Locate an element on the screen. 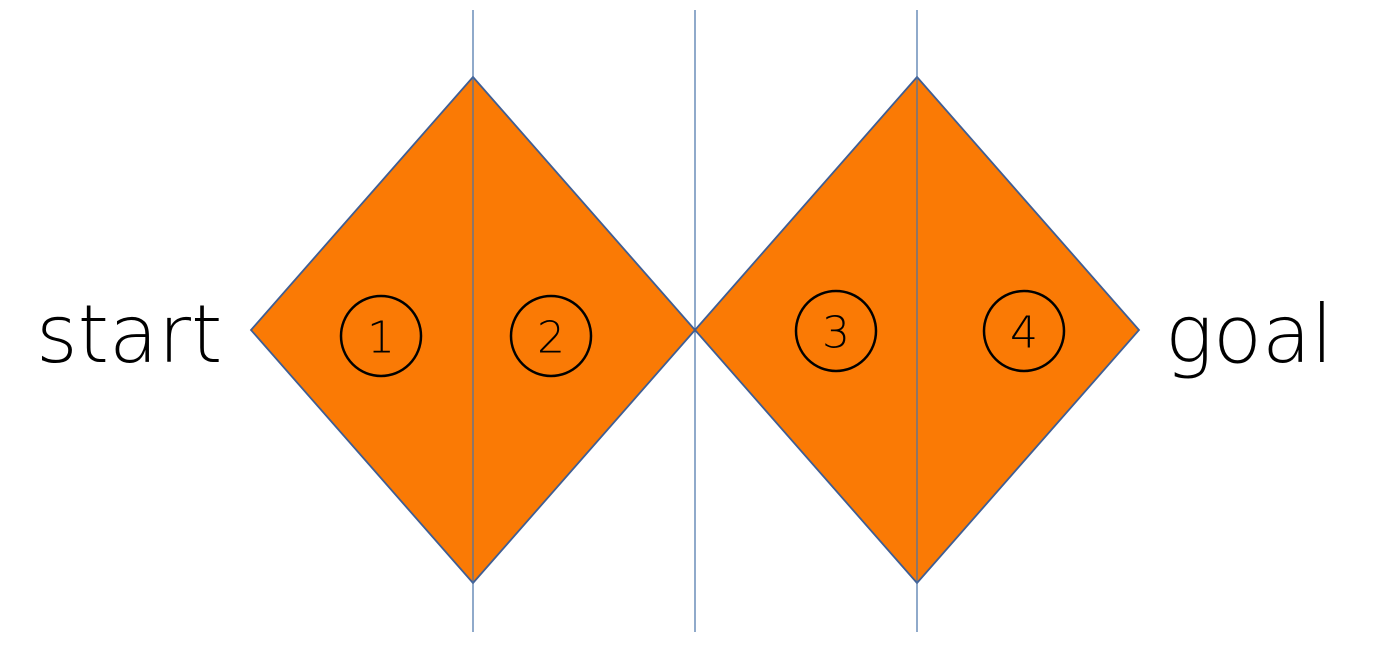  section-number-2: 2 is located at coordinates (551, 338).